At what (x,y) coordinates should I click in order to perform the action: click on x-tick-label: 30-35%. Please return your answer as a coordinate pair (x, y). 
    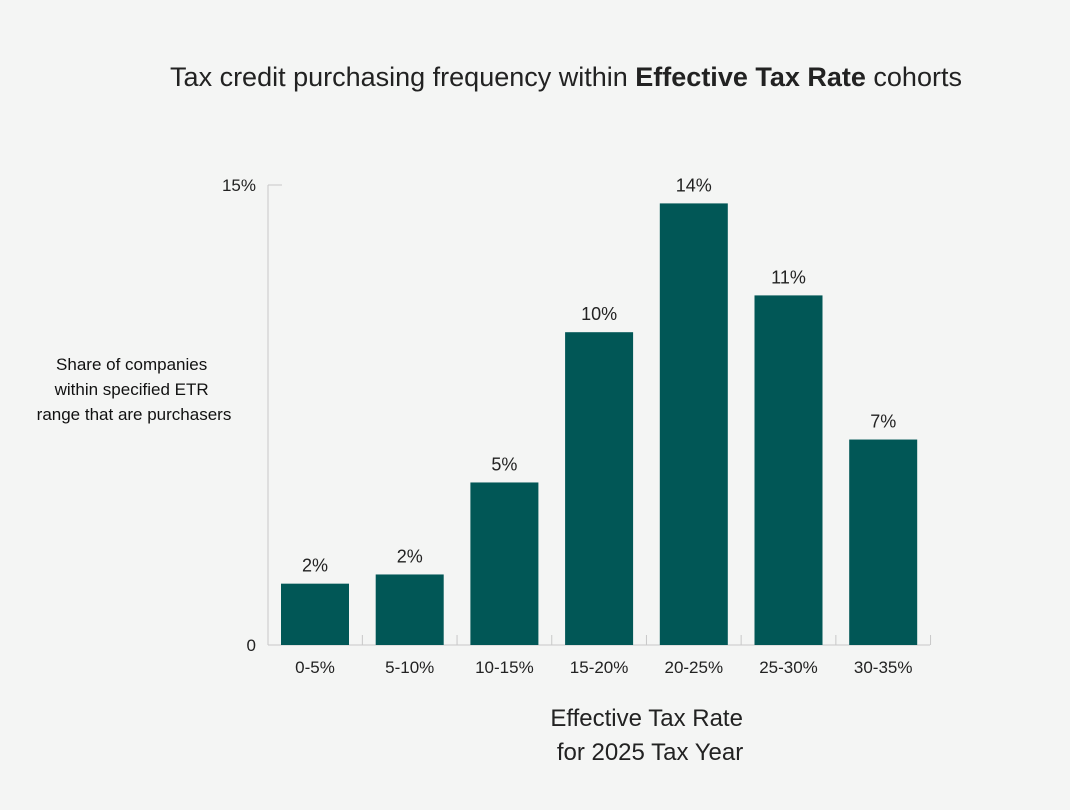
    Looking at the image, I should click on (883, 667).